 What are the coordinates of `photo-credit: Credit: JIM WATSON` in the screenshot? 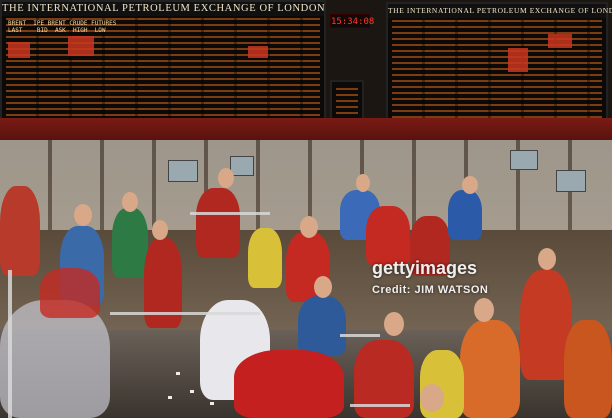 It's located at (430, 290).